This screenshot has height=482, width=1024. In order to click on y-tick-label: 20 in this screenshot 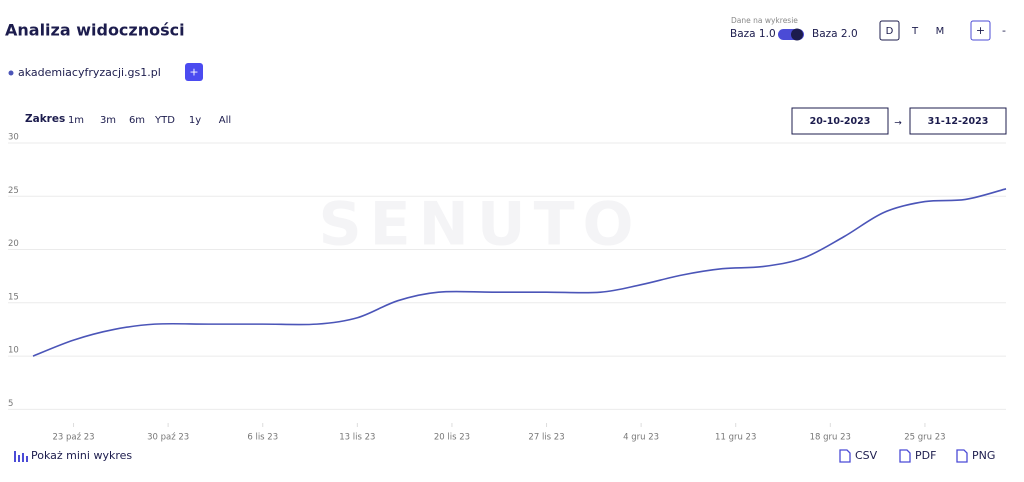, I will do `click(13, 244)`.